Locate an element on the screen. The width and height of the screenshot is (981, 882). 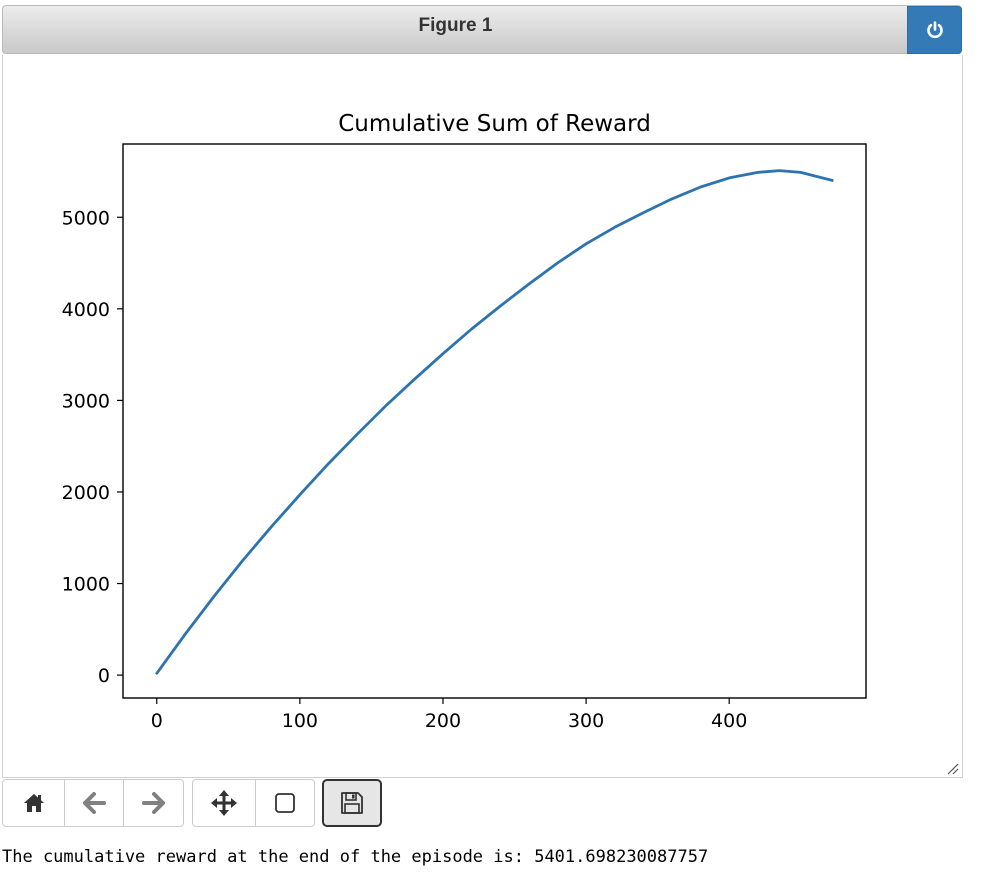
y-tick-label: 2000 is located at coordinates (86, 493).